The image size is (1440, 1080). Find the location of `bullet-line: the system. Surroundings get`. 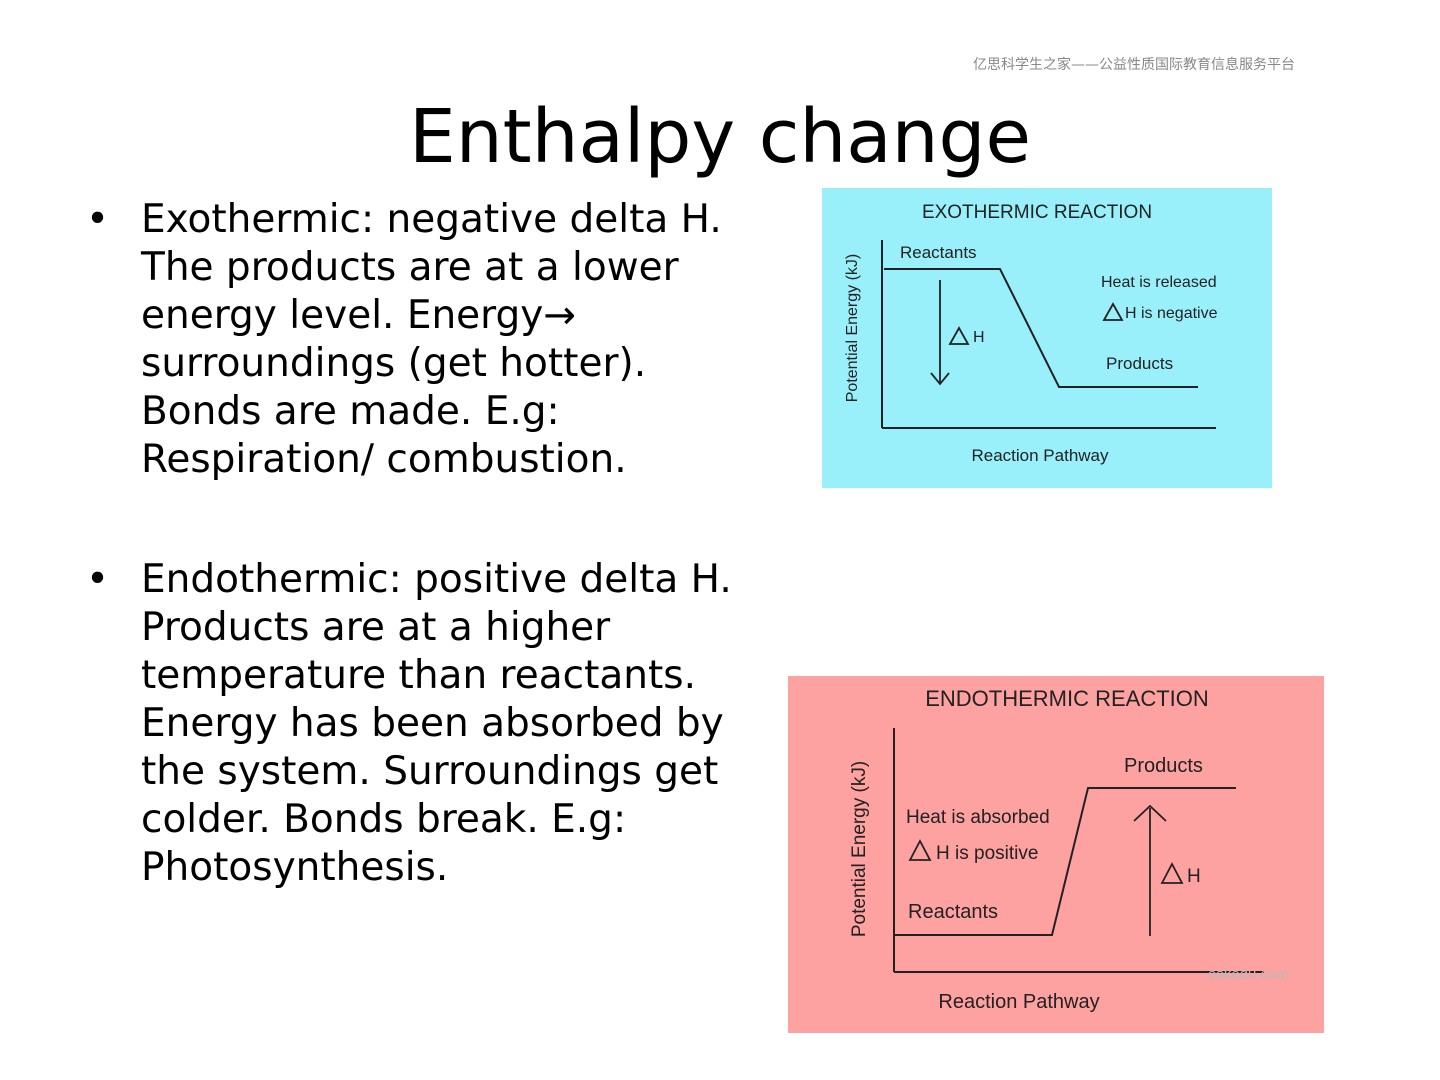

bullet-line: the system. Surroundings get is located at coordinates (430, 771).